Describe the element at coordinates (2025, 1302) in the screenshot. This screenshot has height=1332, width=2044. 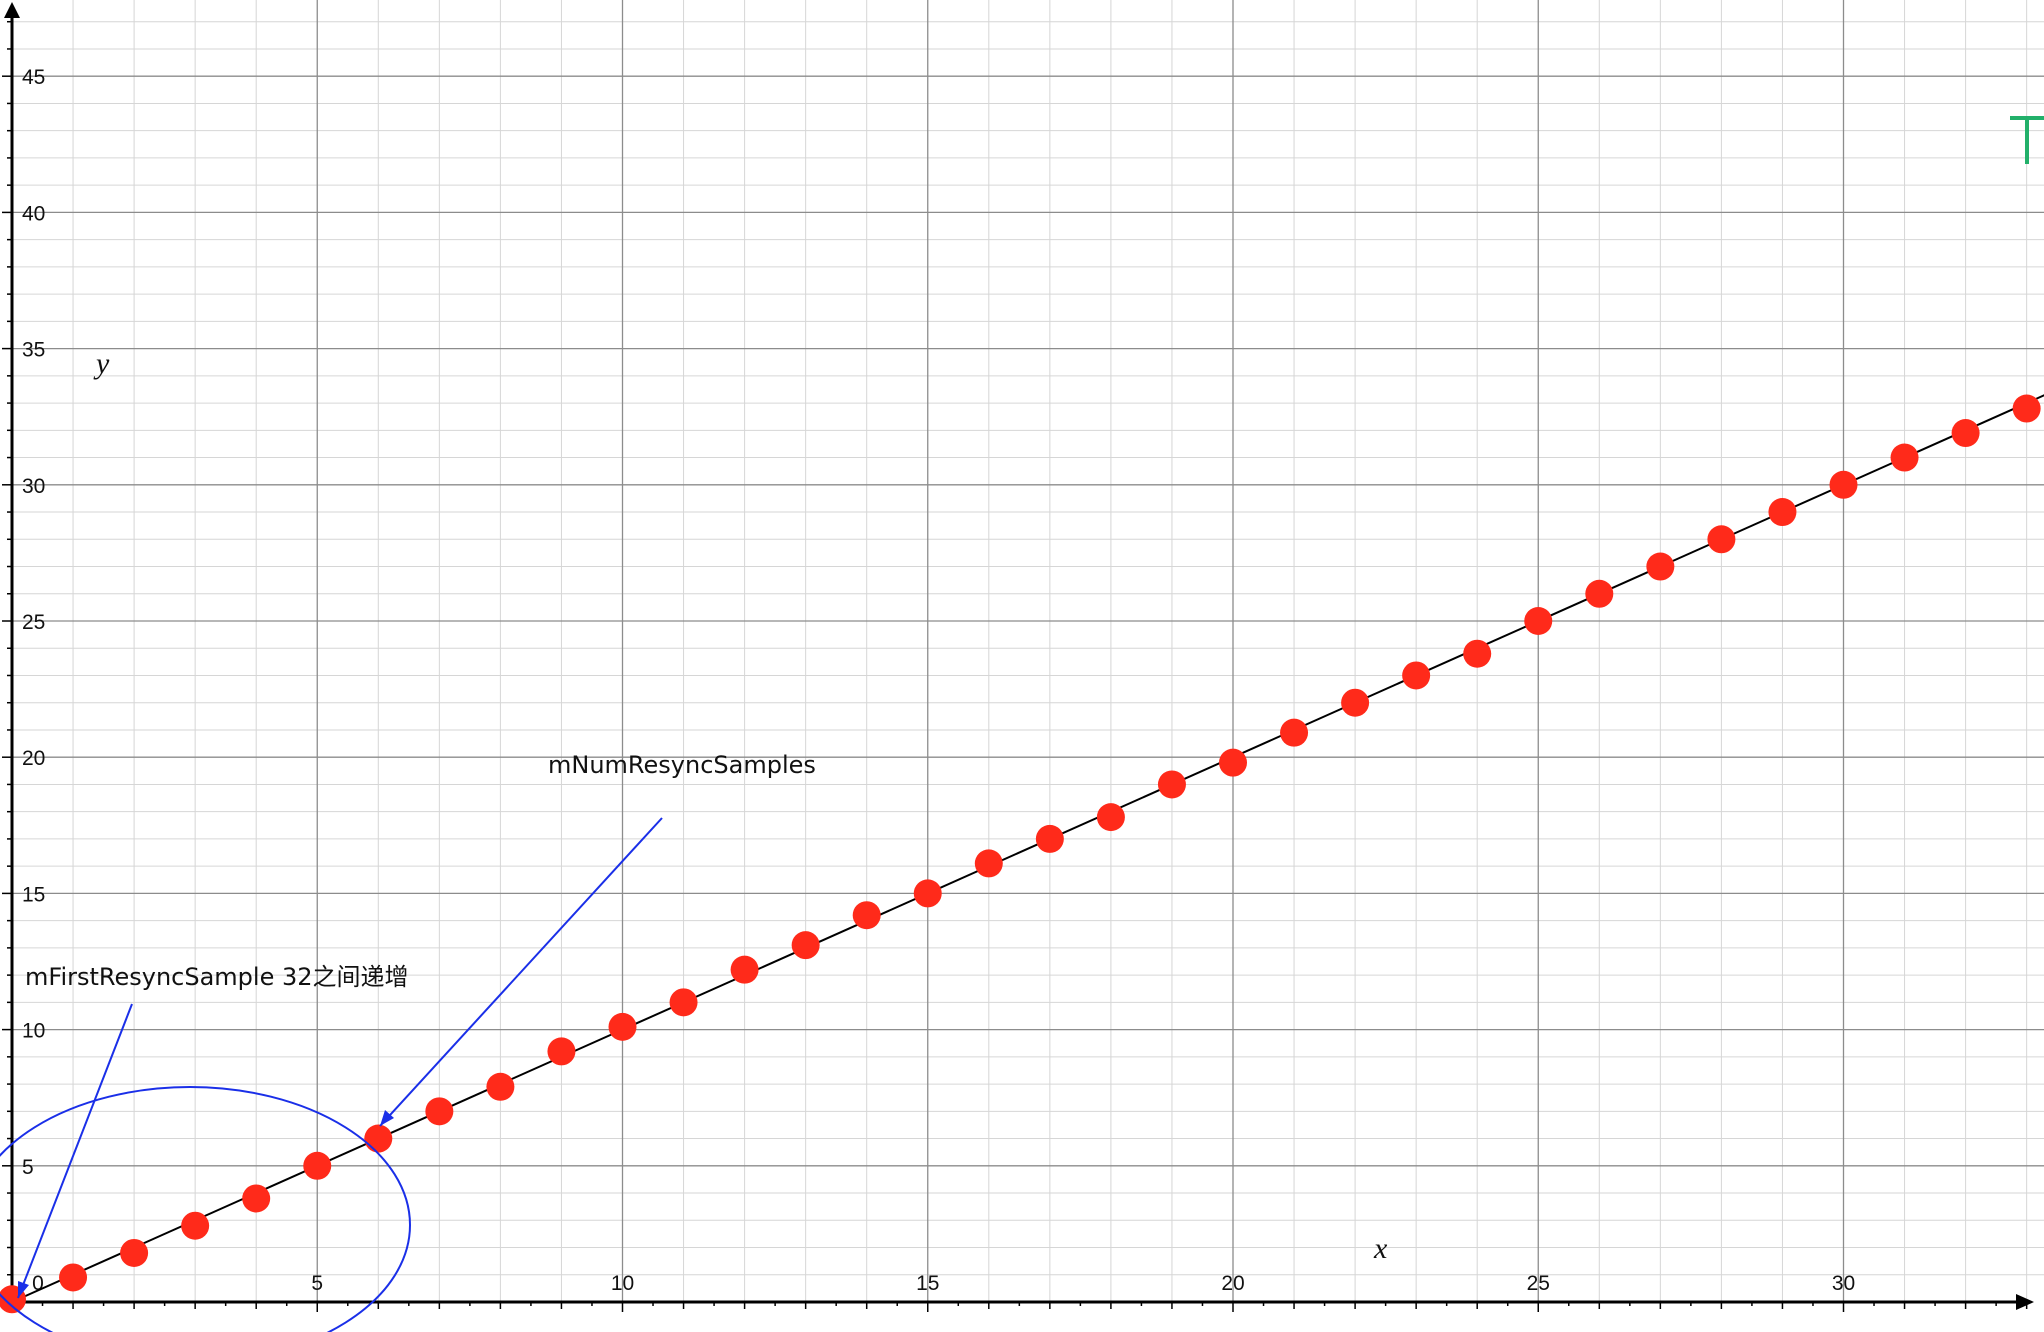
I see `x-axis-arrow` at that location.